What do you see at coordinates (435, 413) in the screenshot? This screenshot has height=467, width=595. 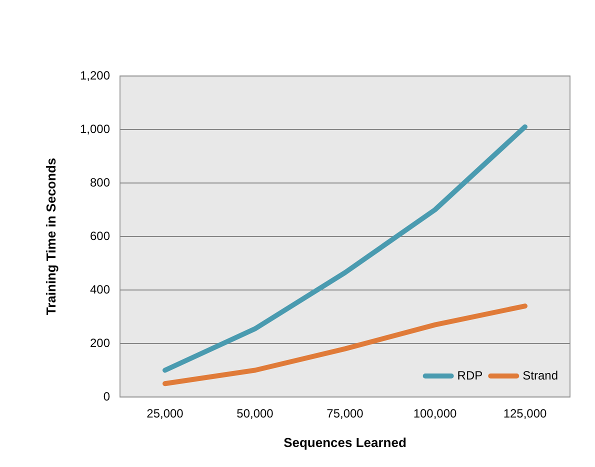 I see `x-tick-label: 100,000` at bounding box center [435, 413].